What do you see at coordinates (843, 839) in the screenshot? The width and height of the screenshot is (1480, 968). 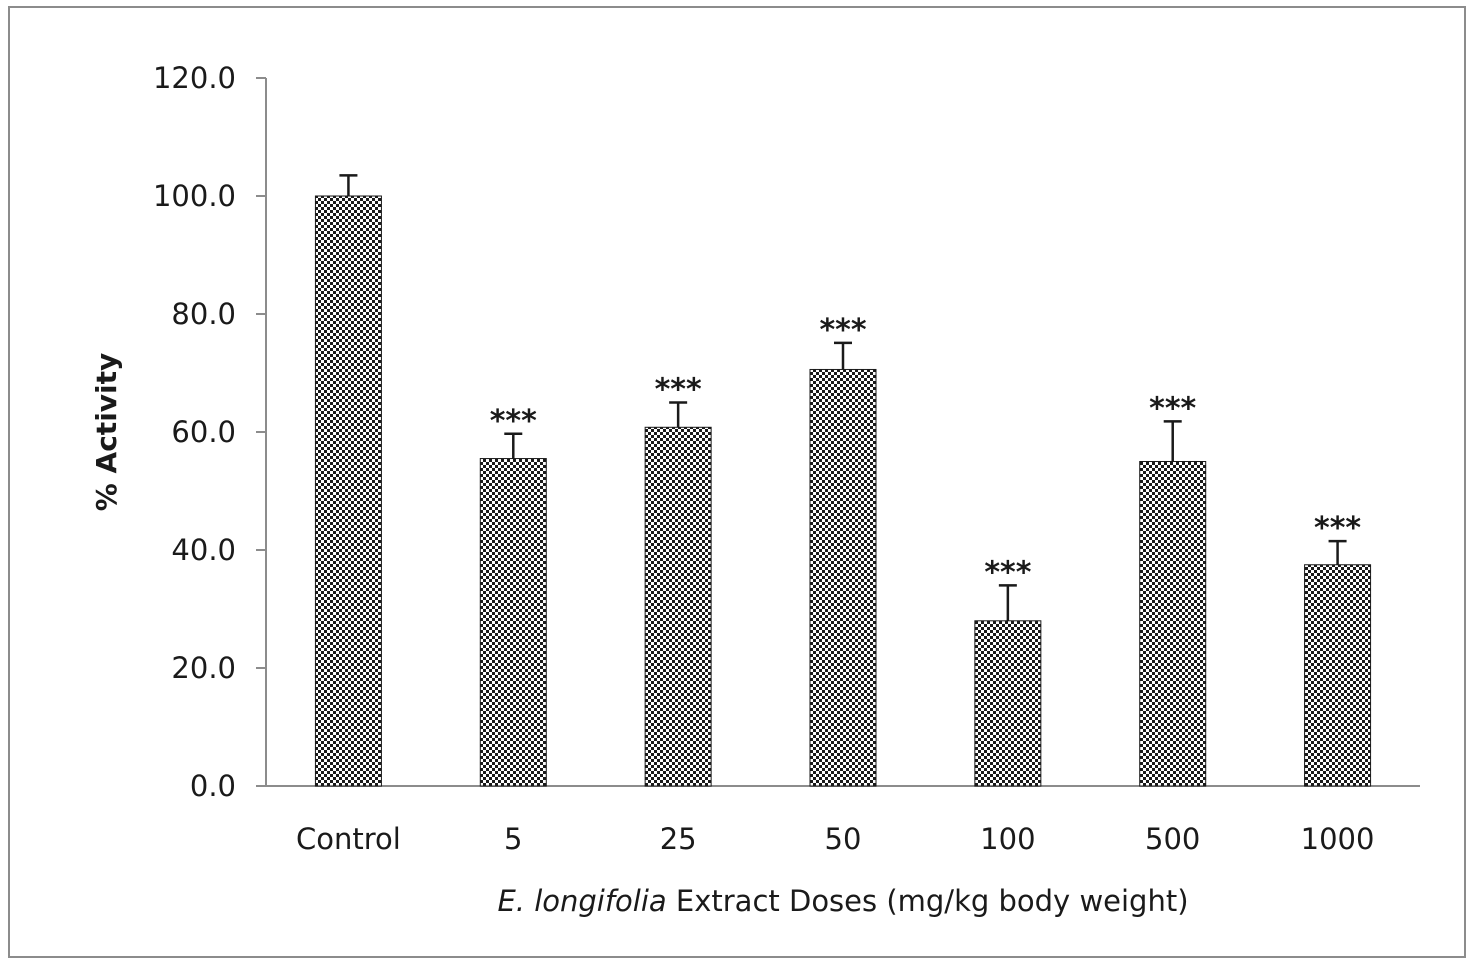 I see `x-tick-label: 50` at bounding box center [843, 839].